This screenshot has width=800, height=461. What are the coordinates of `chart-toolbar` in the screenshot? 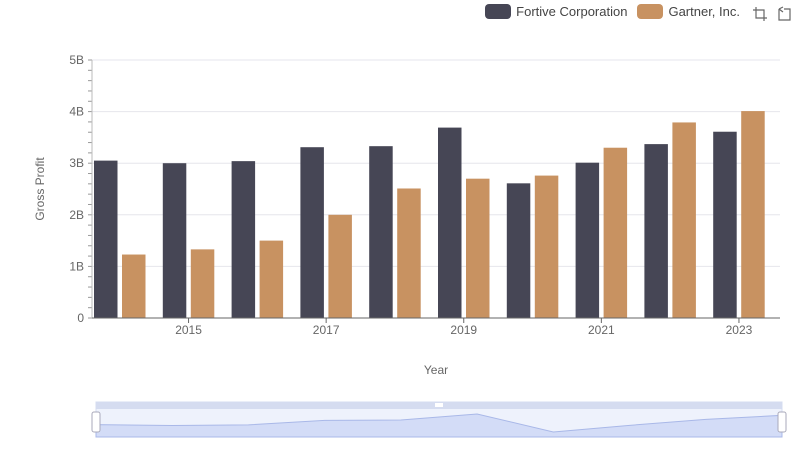 It's located at (772, 14).